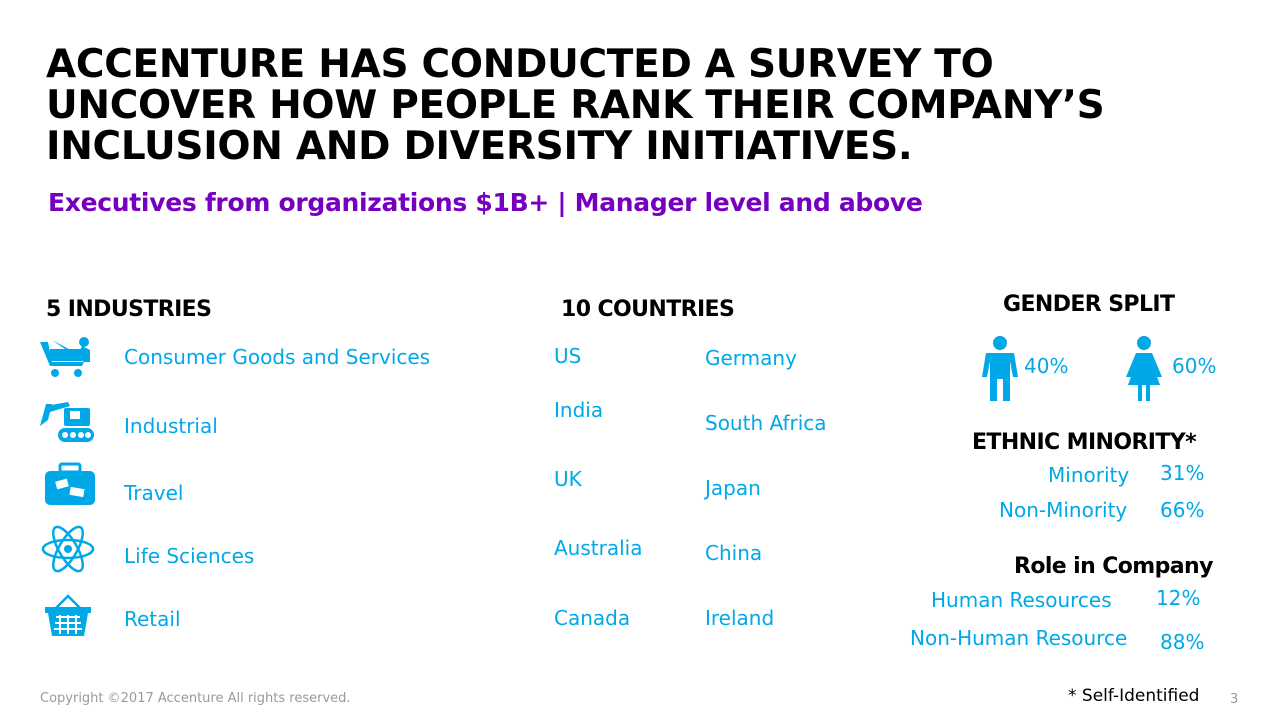 The width and height of the screenshot is (1280, 720). What do you see at coordinates (1182, 473) in the screenshot?
I see `ethnic-row-value: 31%` at bounding box center [1182, 473].